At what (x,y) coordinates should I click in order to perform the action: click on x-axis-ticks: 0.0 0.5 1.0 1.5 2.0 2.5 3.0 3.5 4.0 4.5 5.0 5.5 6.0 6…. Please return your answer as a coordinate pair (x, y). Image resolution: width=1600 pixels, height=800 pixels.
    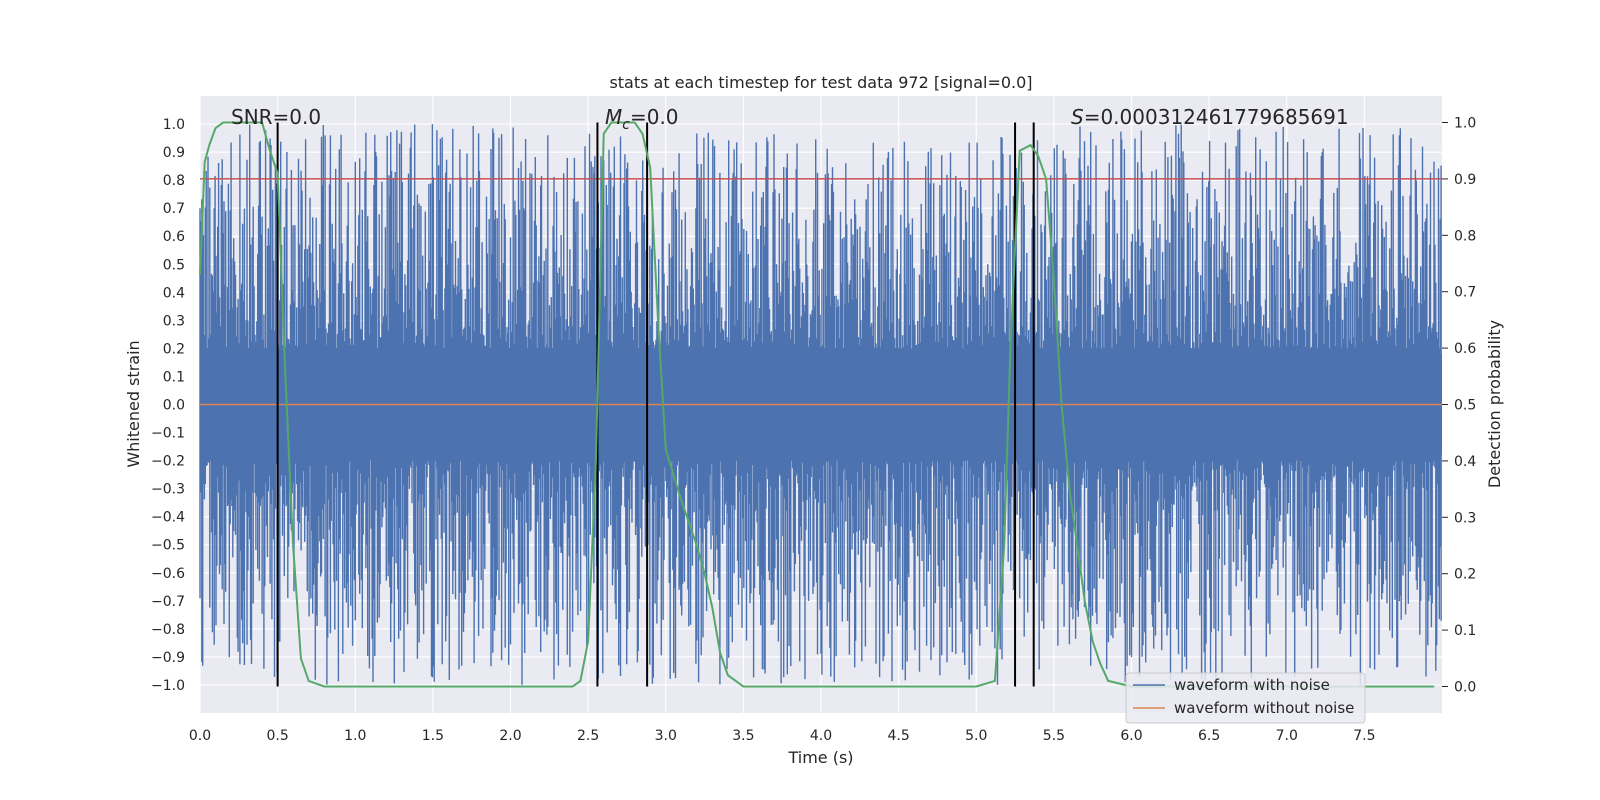
    Looking at the image, I should click on (782, 736).